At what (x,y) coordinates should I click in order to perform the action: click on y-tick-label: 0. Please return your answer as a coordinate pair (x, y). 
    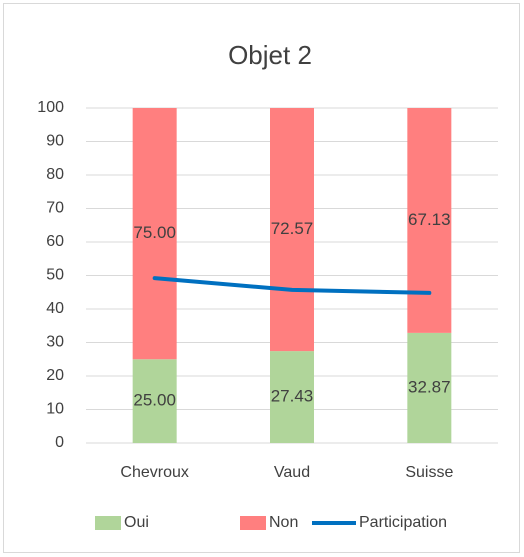
    Looking at the image, I should click on (59, 442).